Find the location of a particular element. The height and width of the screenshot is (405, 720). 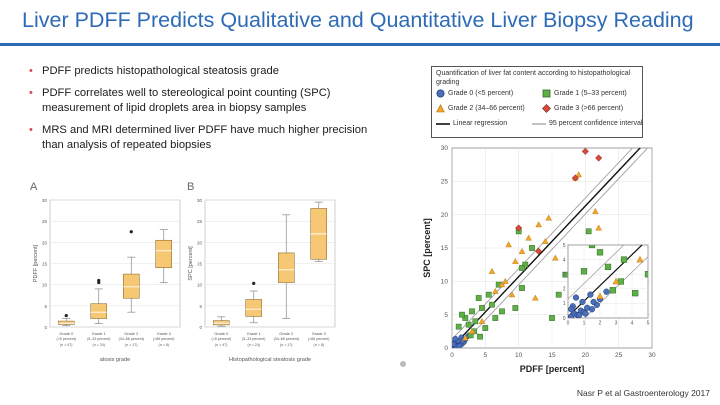

solid-line-icon is located at coordinates (443, 123).